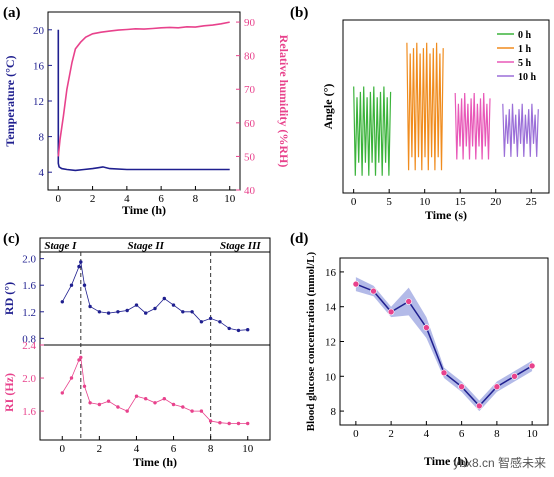 Image resolution: width=554 pixels, height=477 pixels. Describe the element at coordinates (29, 313) in the screenshot. I see `y-tick-label: 1.2` at that location.